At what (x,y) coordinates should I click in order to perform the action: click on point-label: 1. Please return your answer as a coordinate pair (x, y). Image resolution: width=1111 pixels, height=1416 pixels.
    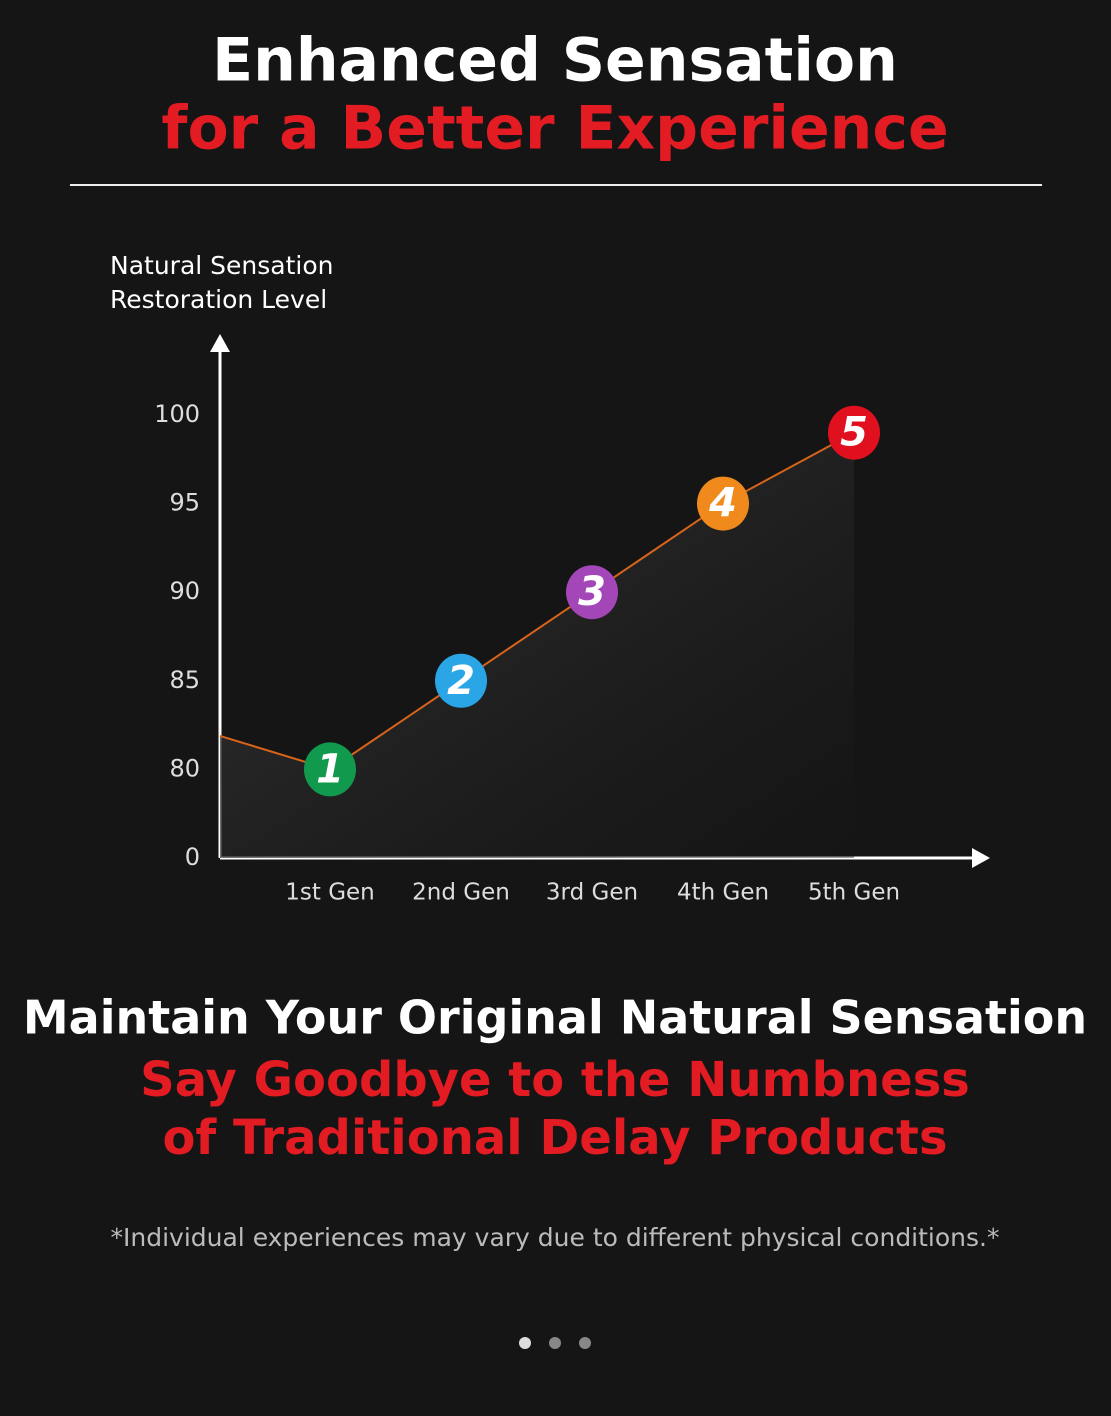
    Looking at the image, I should click on (330, 769).